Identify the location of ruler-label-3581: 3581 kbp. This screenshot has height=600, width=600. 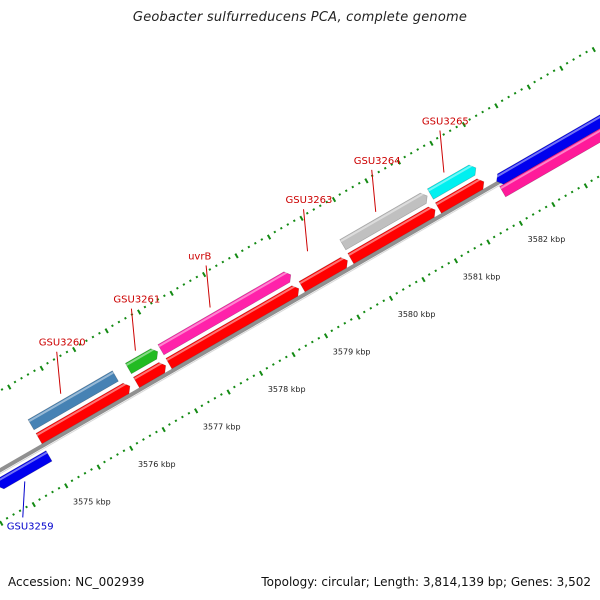
(482, 277).